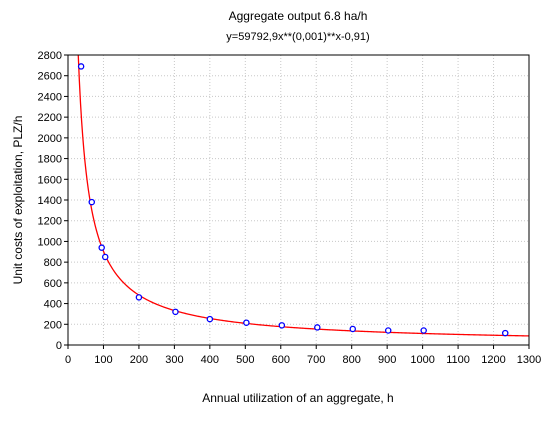  What do you see at coordinates (50, 160) in the screenshot?
I see `y-tick-label: 1800` at bounding box center [50, 160].